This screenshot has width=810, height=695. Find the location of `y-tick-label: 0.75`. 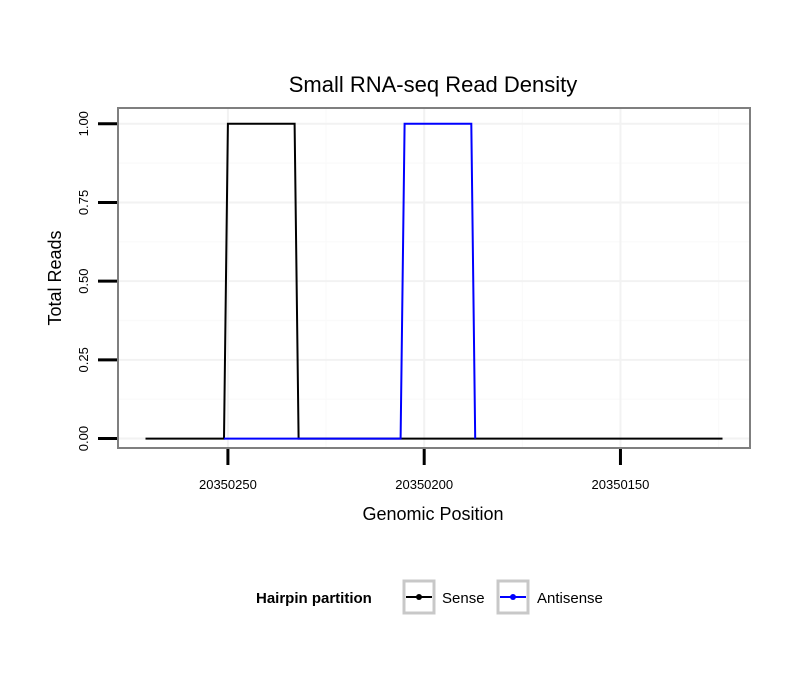

y-tick-label: 0.75 is located at coordinates (83, 202).